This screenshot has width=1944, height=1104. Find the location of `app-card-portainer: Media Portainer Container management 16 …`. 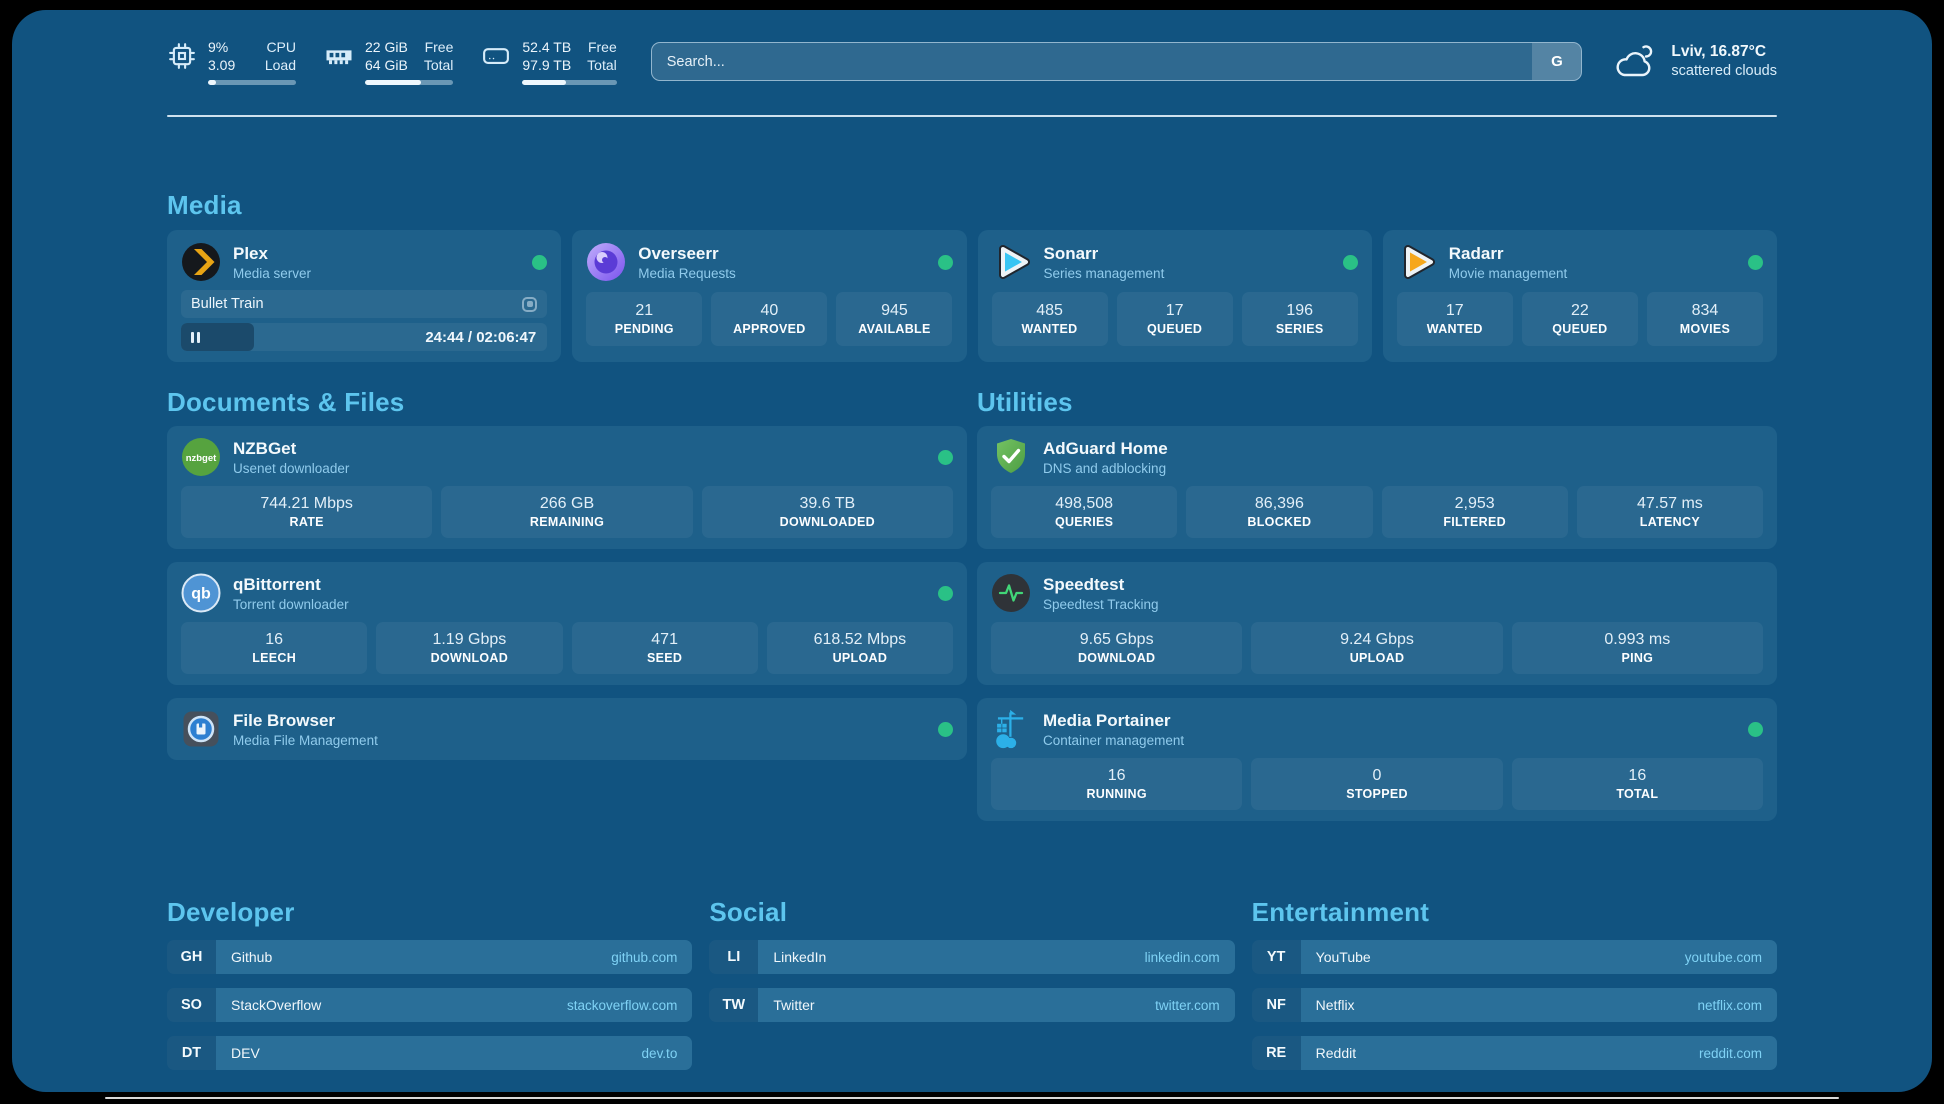

app-card-portainer: Media Portainer Container management 16 … is located at coordinates (1377, 759).